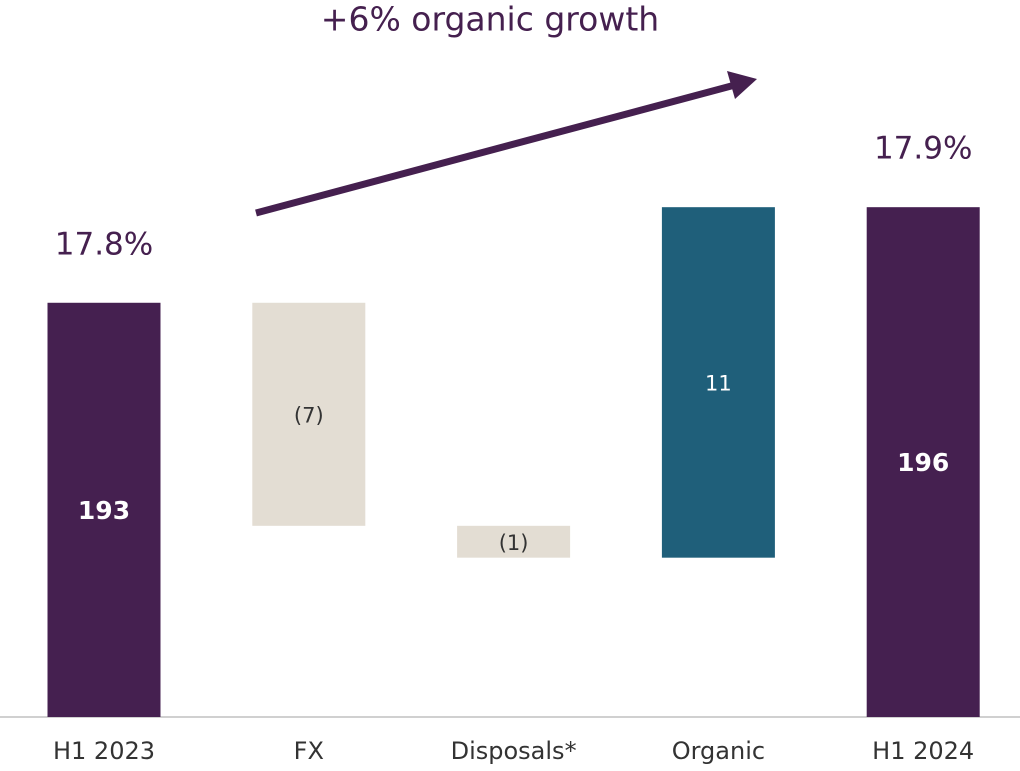 The image size is (1020, 771). What do you see at coordinates (490, 19) in the screenshot?
I see `chart-title: +6% organic growth` at bounding box center [490, 19].